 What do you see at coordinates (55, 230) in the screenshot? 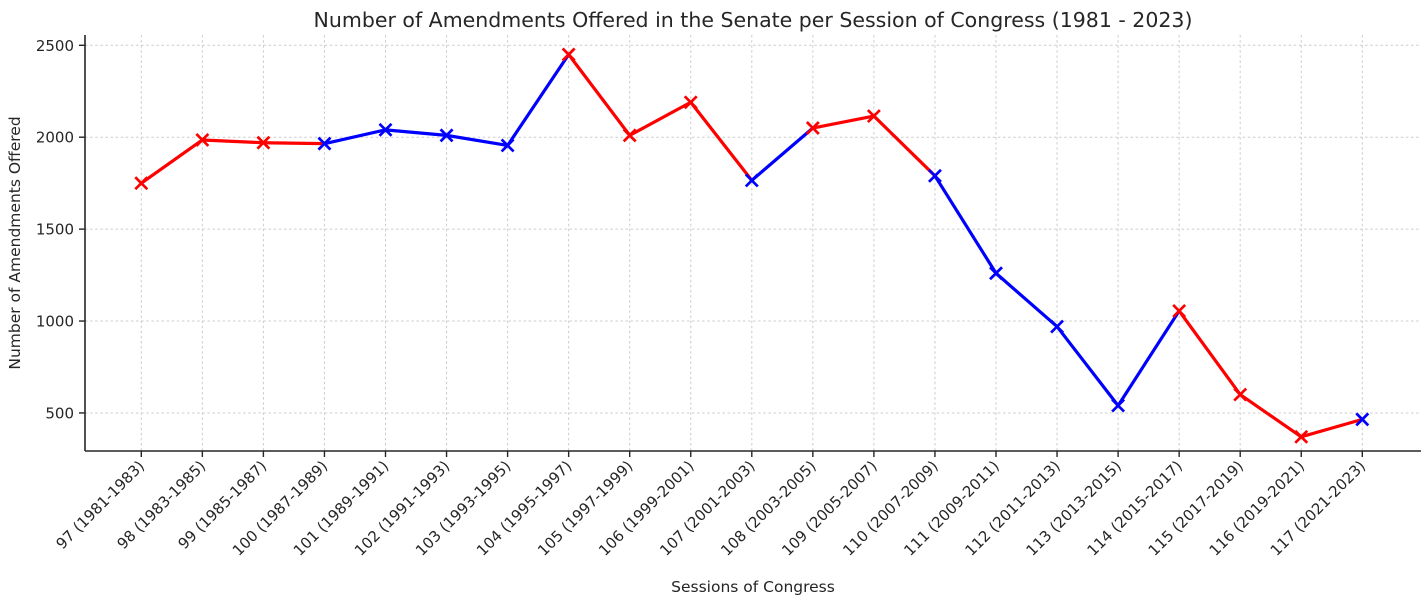
I see `y-tick-label: 1500` at bounding box center [55, 230].